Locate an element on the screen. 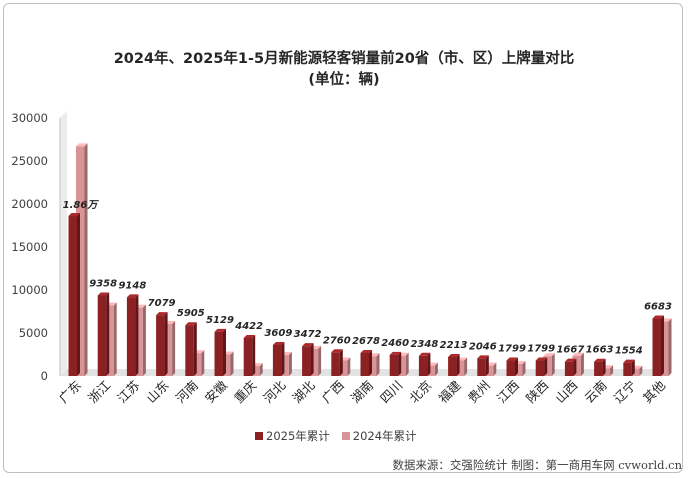  bar-2025-7-top is located at coordinates (278, 343).